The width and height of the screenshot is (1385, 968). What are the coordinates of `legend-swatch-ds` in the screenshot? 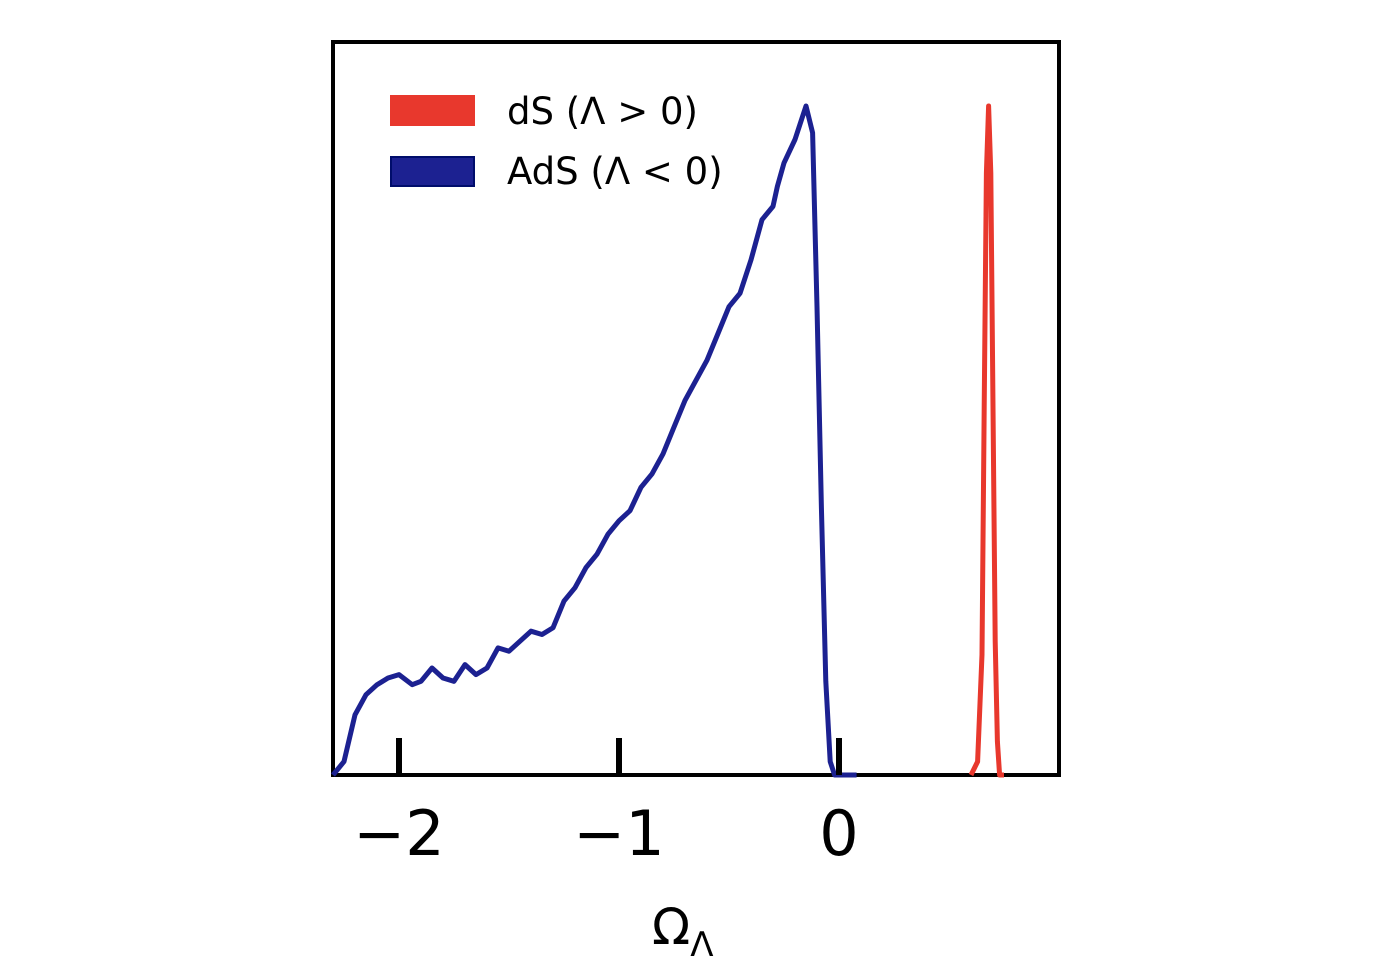 It's located at (432, 110).